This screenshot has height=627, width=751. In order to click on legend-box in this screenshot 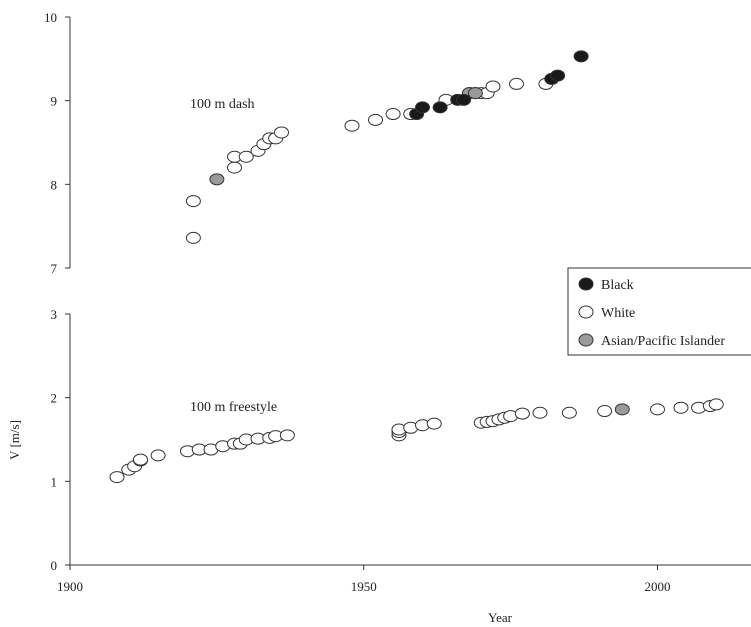, I will do `click(659, 311)`.